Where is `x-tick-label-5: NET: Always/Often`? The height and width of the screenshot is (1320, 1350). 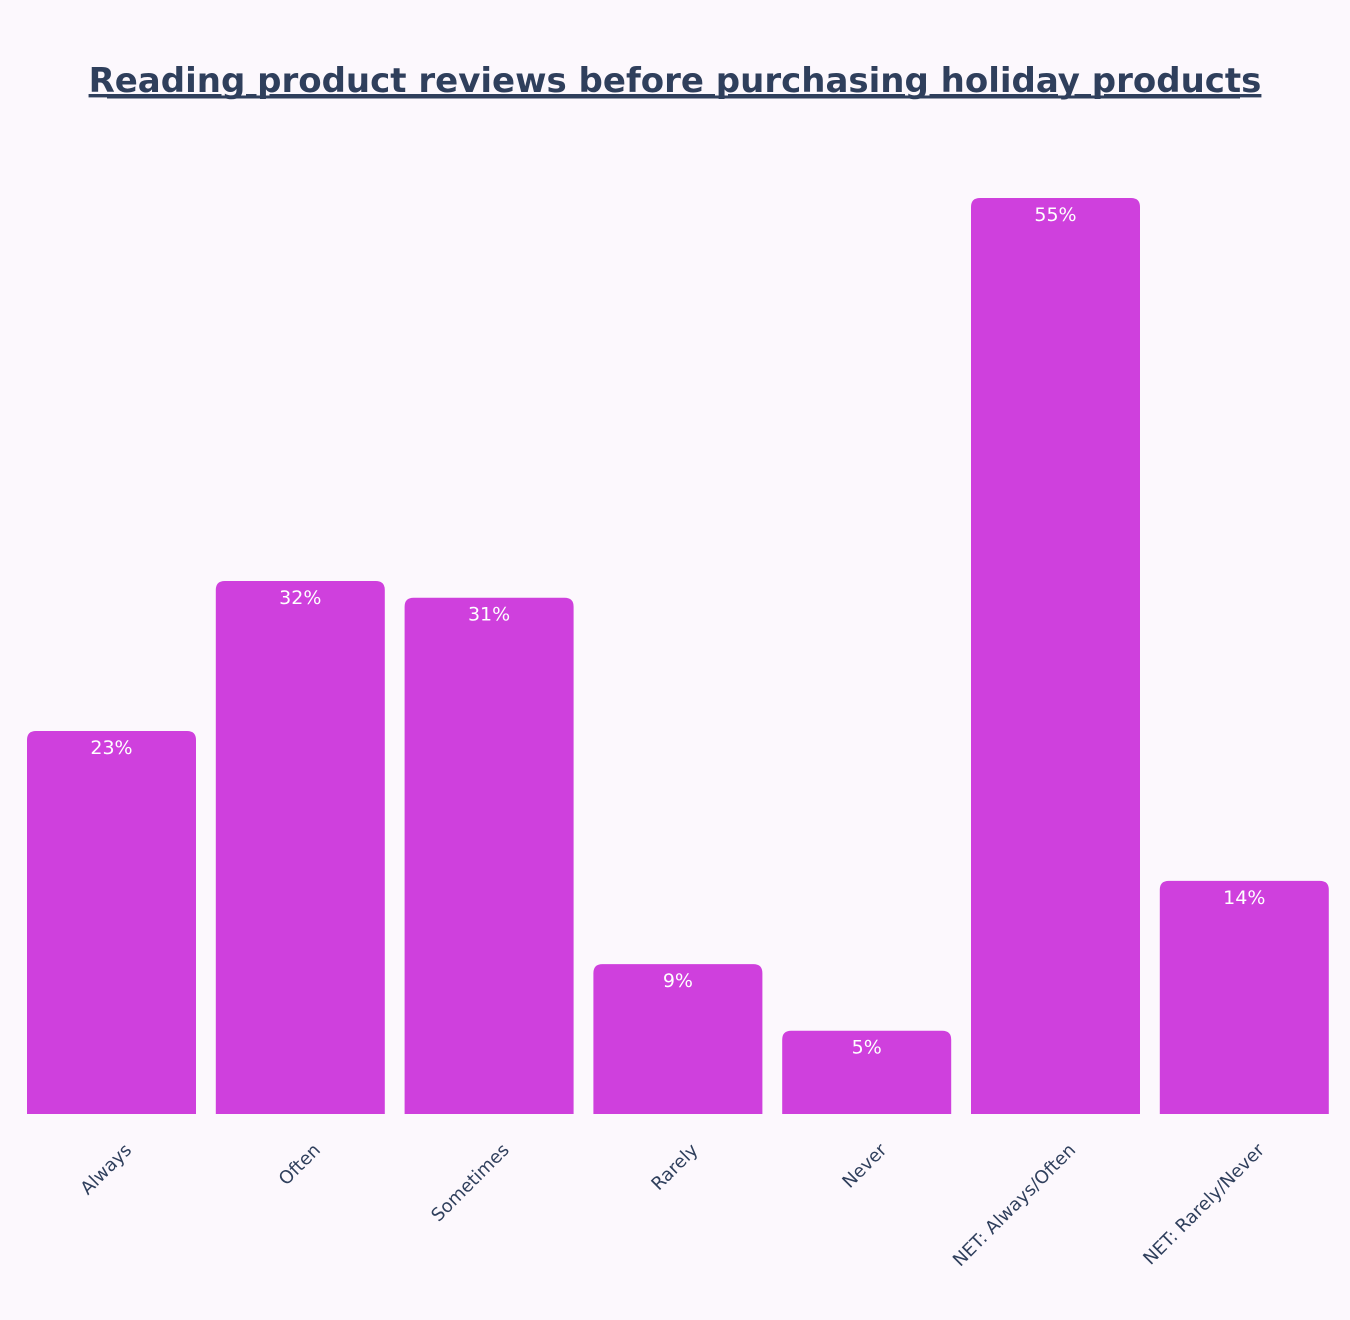
x-tick-label-5: NET: Always/Often is located at coordinates (1014, 1205).